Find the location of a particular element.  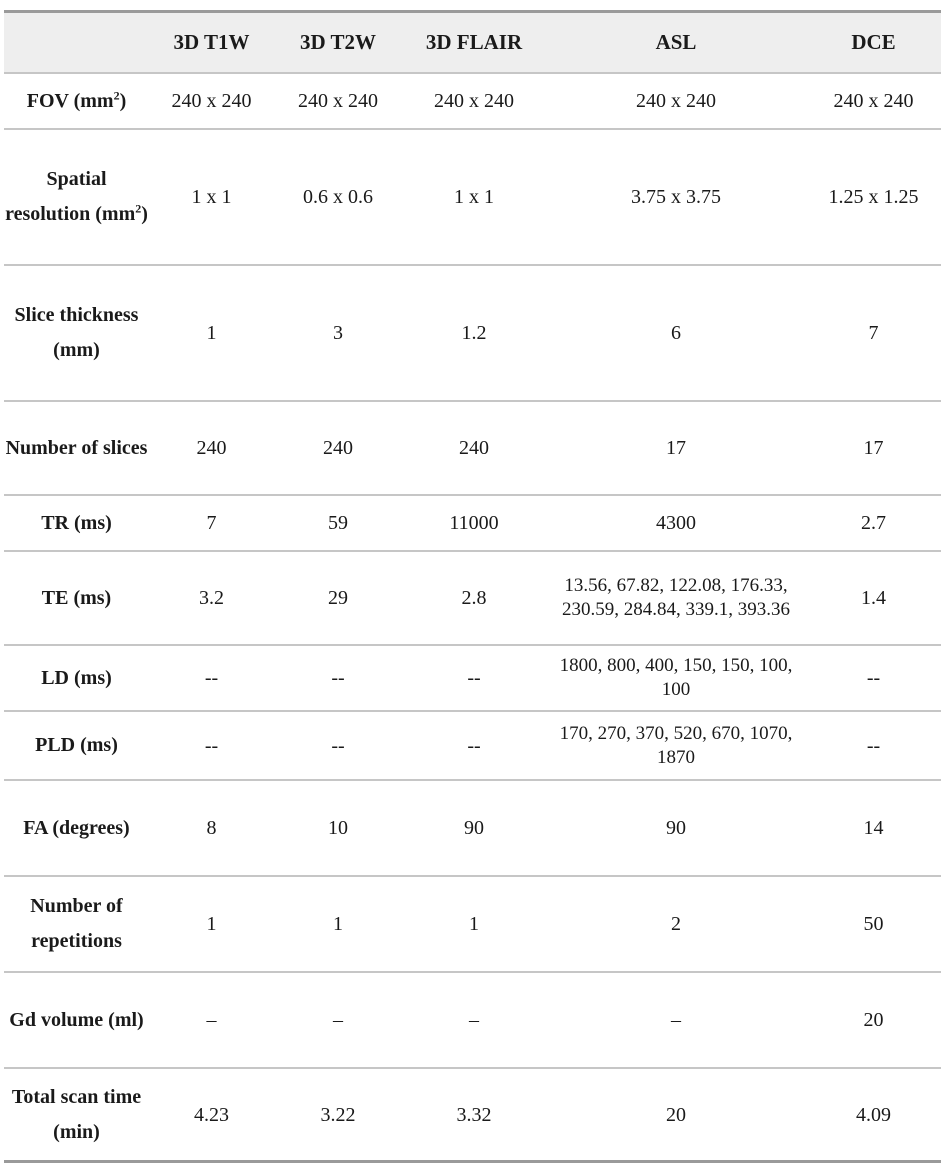

table-row: Gd volume (ml) – – – – 20 is located at coordinates (472, 1020).